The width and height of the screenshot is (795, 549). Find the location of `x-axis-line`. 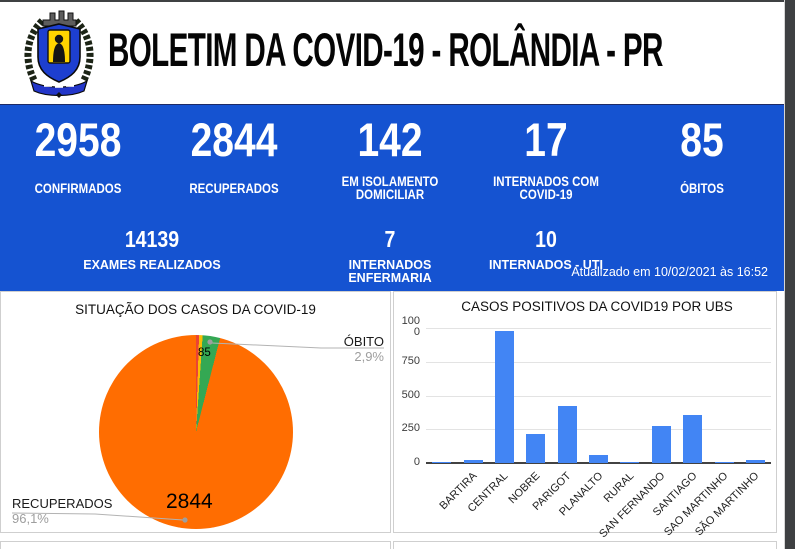

x-axis-line is located at coordinates (598, 463).